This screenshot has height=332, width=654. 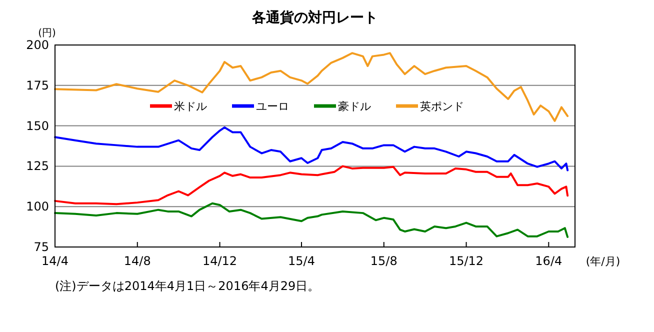 What do you see at coordinates (55, 261) in the screenshot?
I see `x-tick-label: 14/4` at bounding box center [55, 261].